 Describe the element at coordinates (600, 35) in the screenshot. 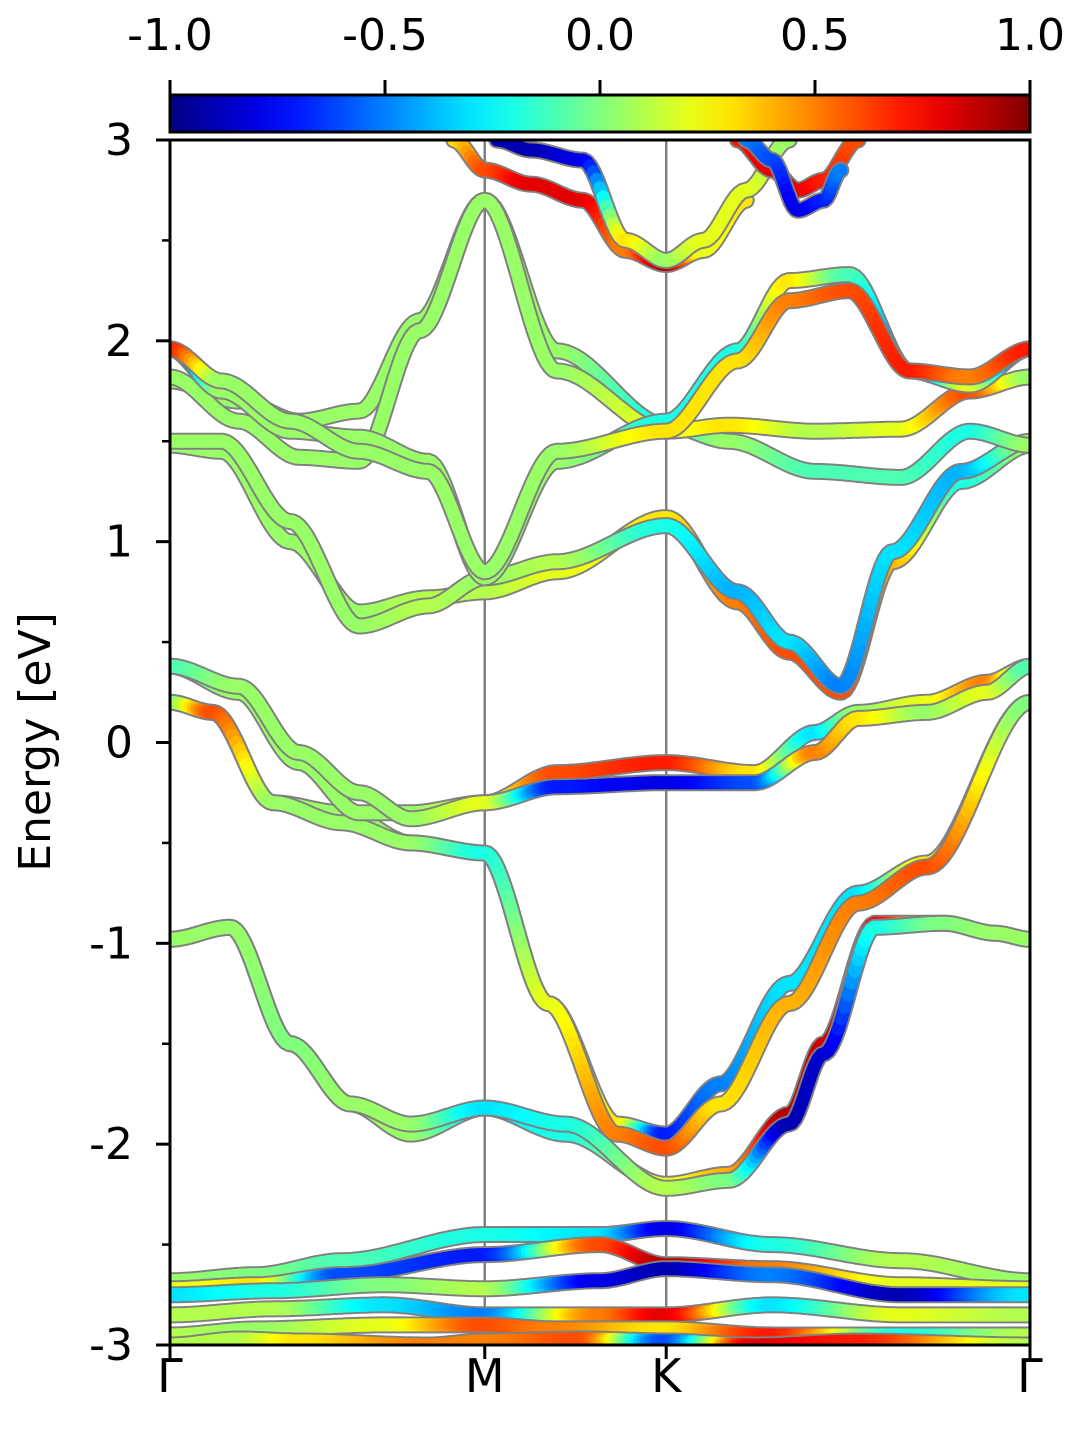

I see `colorbar-tick-label: 0.0` at that location.